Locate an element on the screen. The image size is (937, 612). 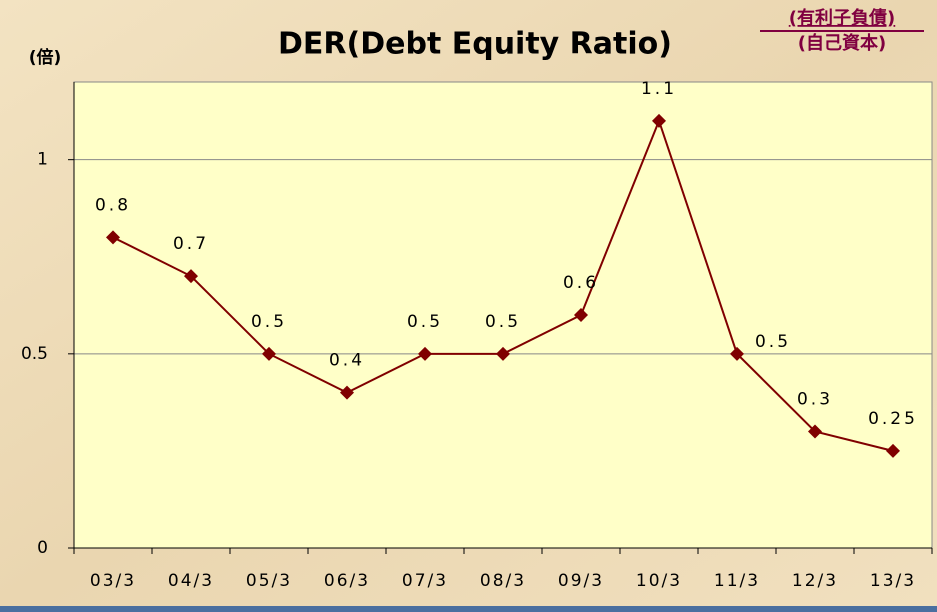
data-label: 0.25 is located at coordinates (893, 419).